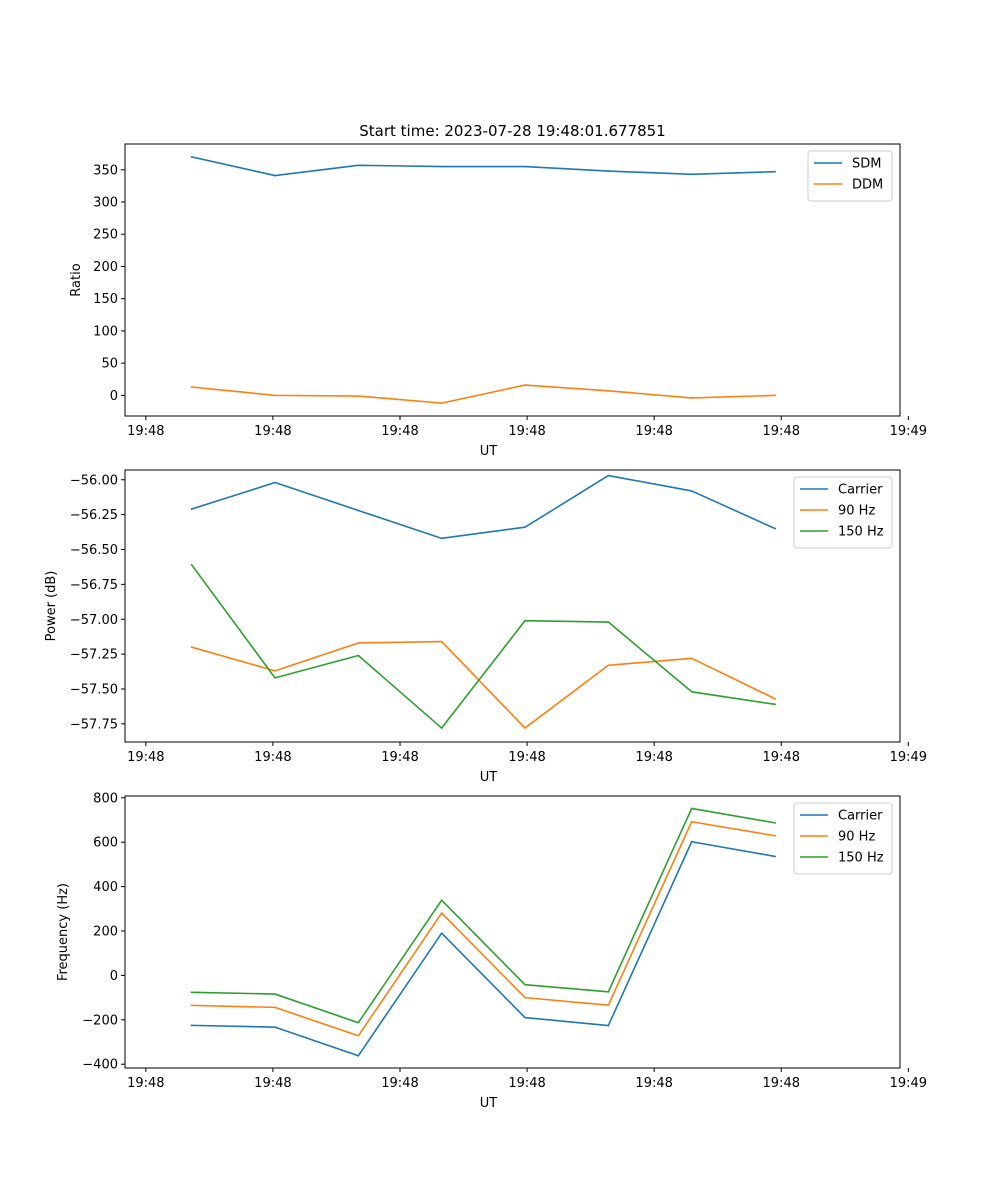 This screenshot has width=1000, height=1200. Describe the element at coordinates (105, 203) in the screenshot. I see `y-tick-label: 300` at that location.